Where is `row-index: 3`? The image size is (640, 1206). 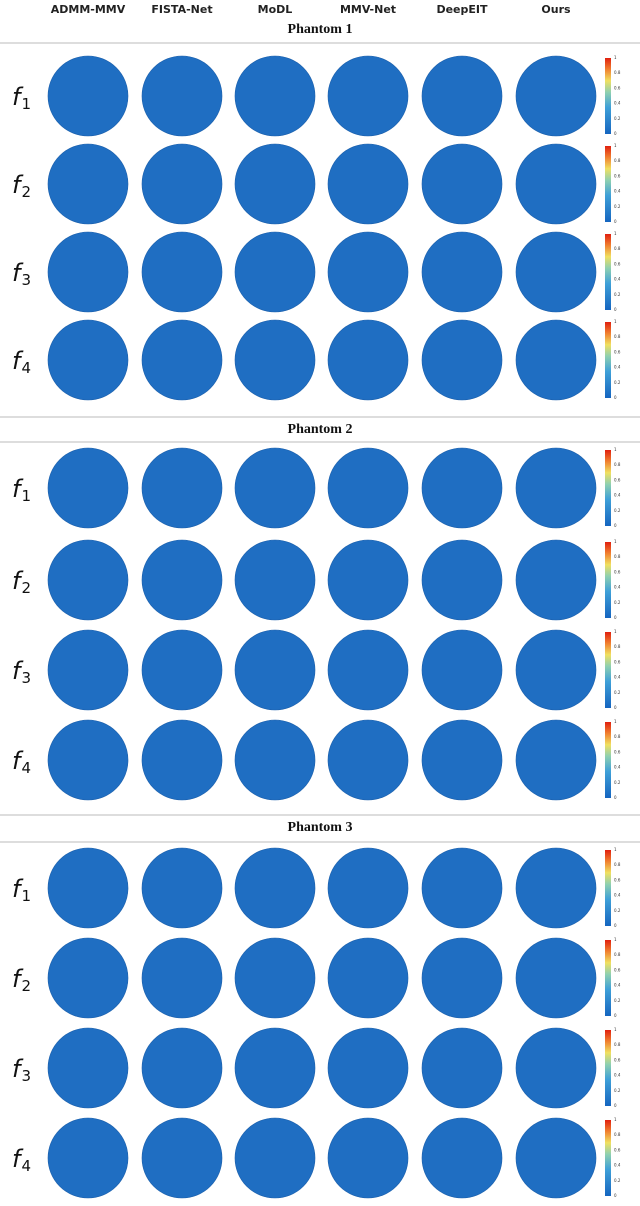
row-index: 3 is located at coordinates (26, 1076).